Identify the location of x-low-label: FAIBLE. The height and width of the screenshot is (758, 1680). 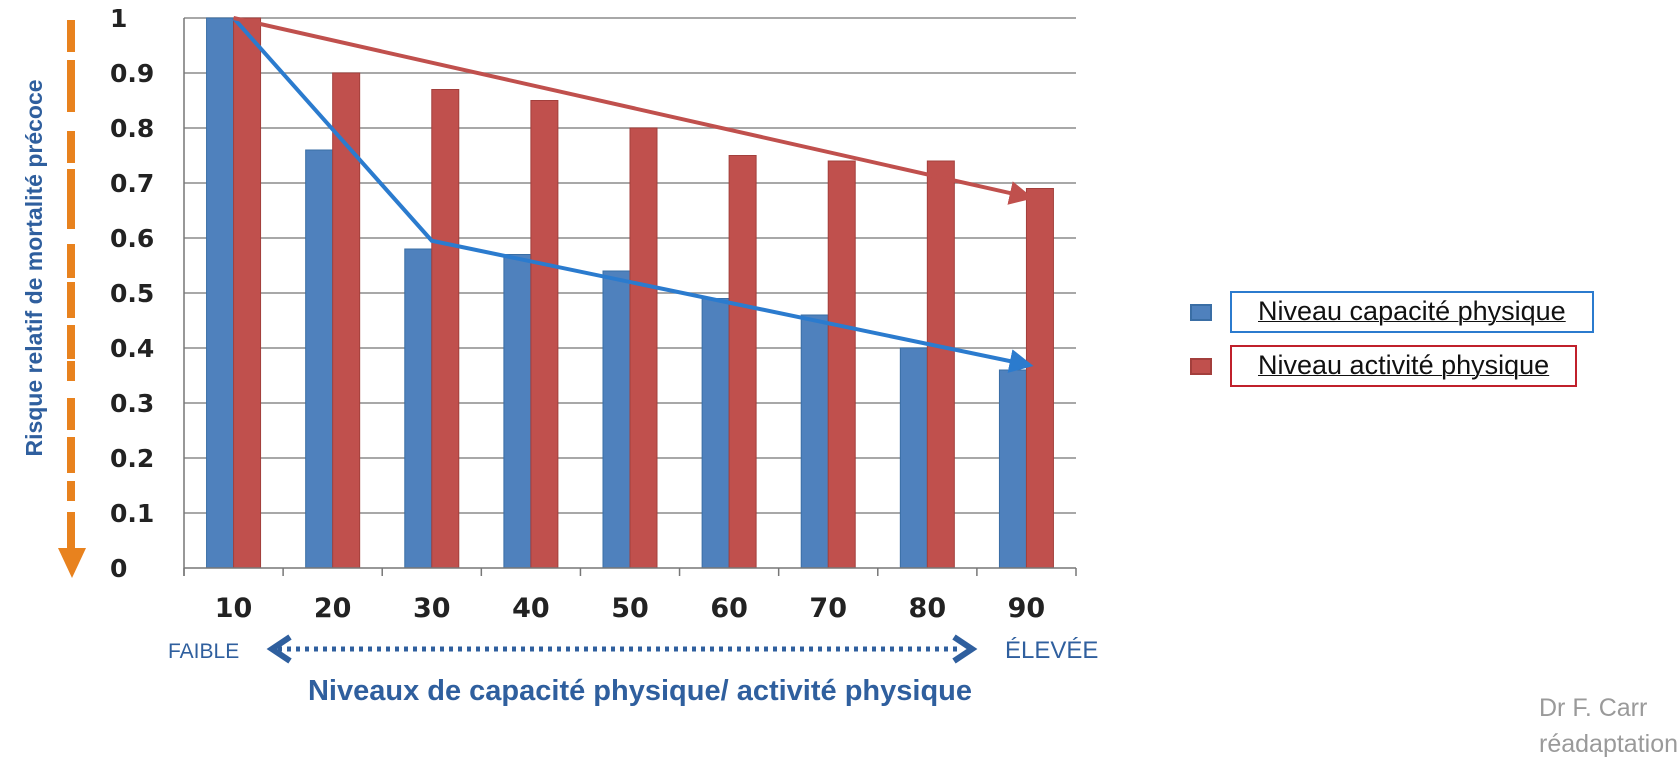
(203, 651).